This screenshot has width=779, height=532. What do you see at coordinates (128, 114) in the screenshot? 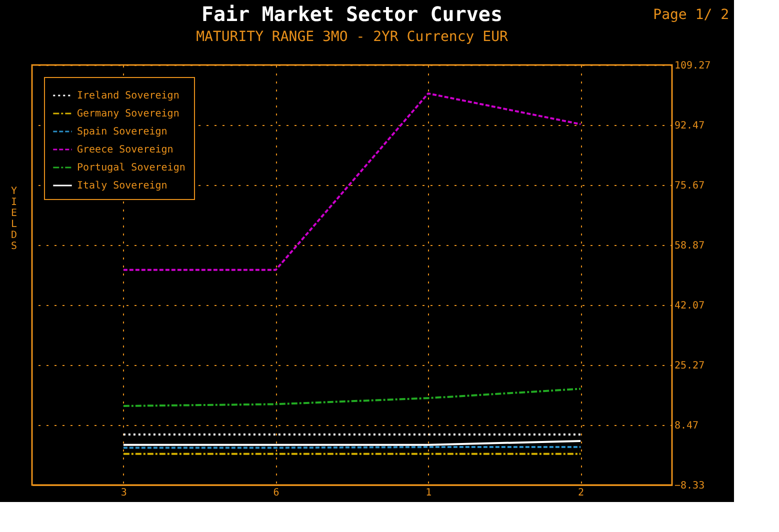
I see `legend-label: Germany Sovereign` at bounding box center [128, 114].